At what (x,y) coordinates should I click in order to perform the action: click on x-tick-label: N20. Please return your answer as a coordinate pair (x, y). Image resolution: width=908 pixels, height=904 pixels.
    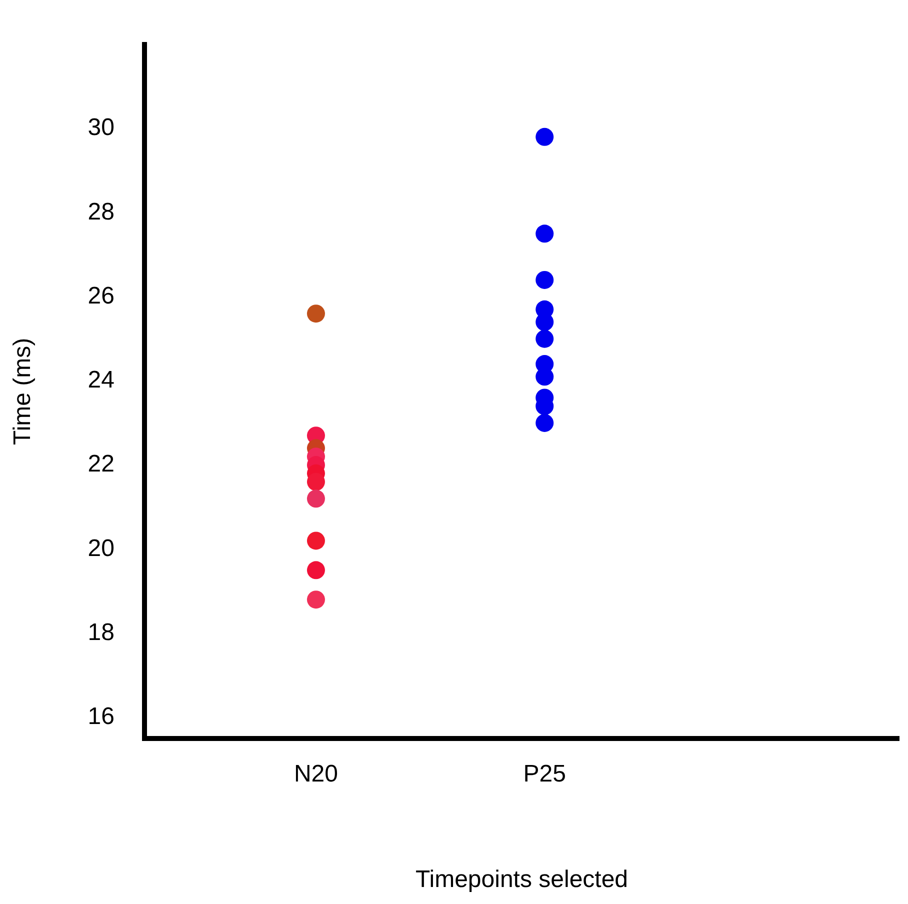
    Looking at the image, I should click on (316, 774).